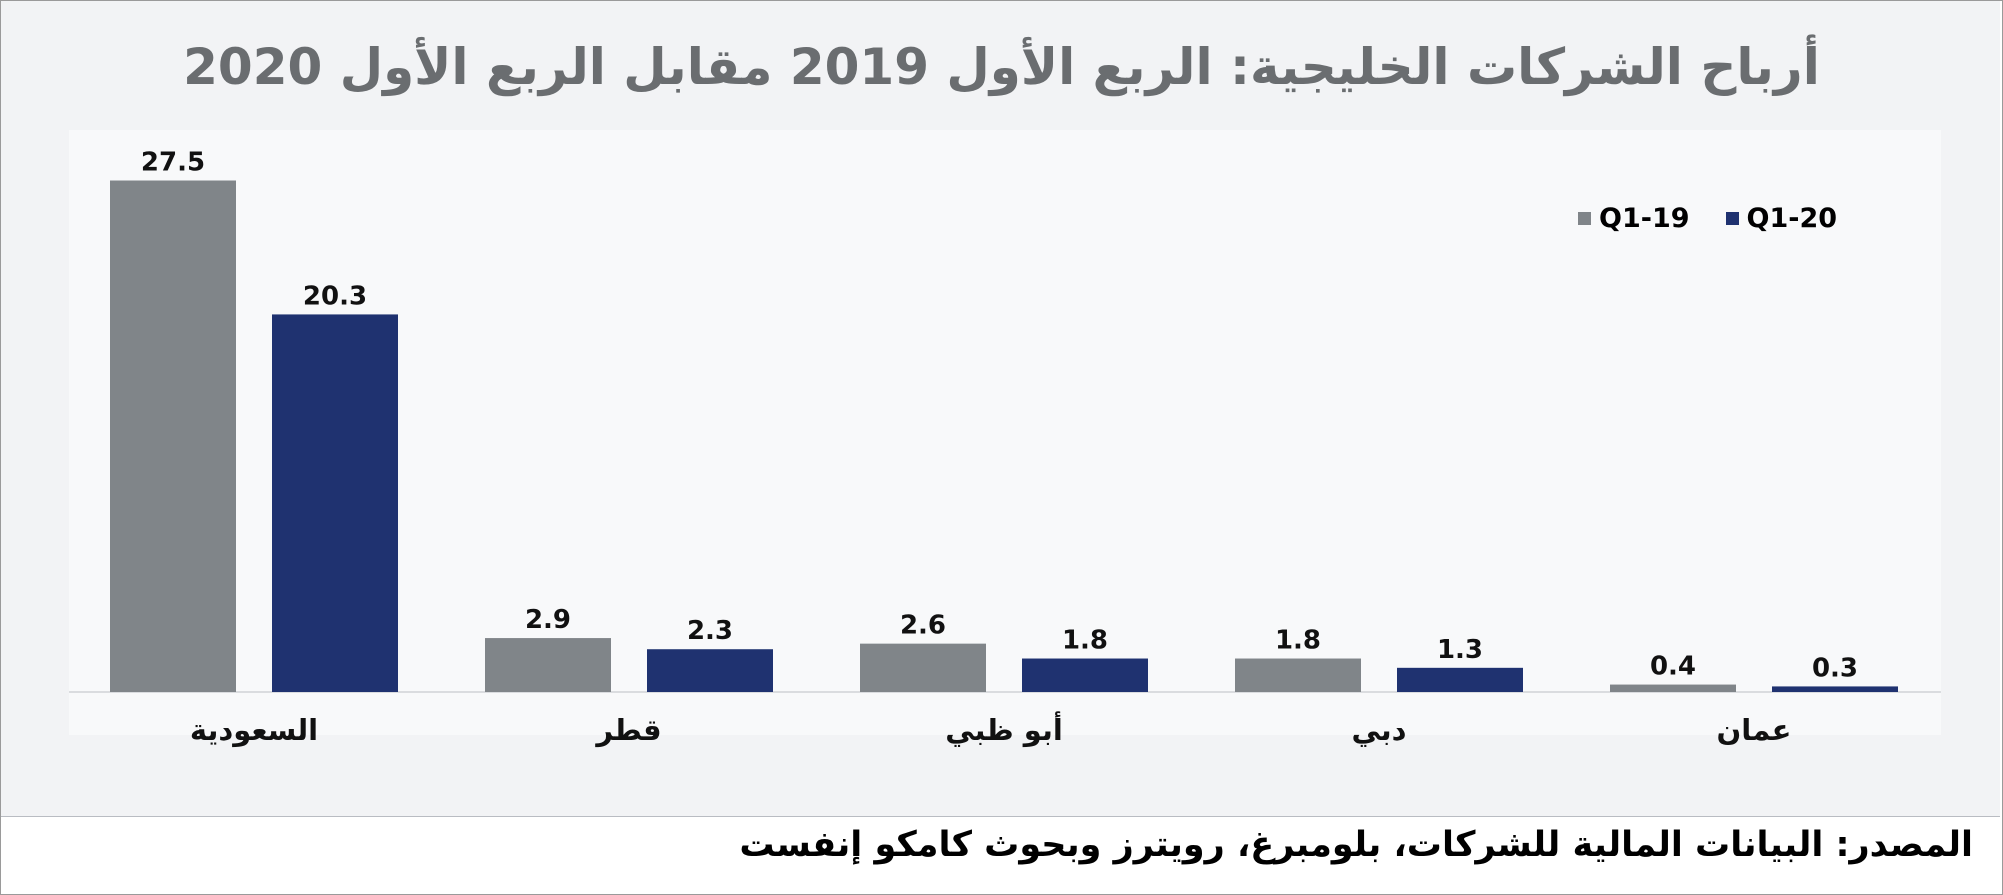 This screenshot has height=895, width=2003. Describe the element at coordinates (710, 631) in the screenshot. I see `data-label-q1-20-1: 2.3` at that location.